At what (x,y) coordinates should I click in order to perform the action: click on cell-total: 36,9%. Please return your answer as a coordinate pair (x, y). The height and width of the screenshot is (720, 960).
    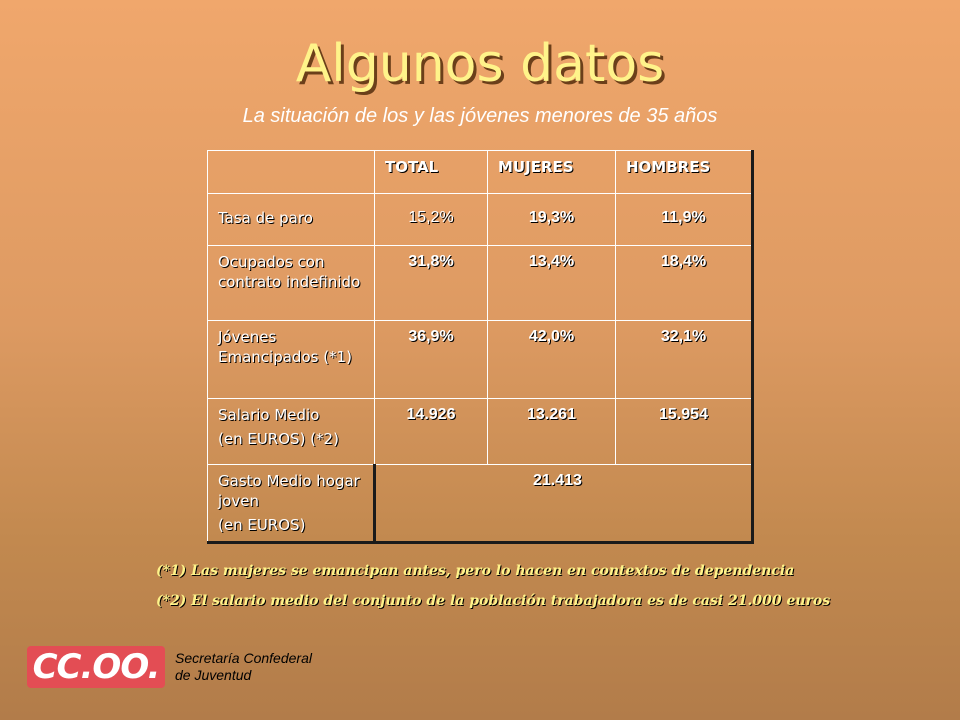
    Looking at the image, I should click on (431, 359).